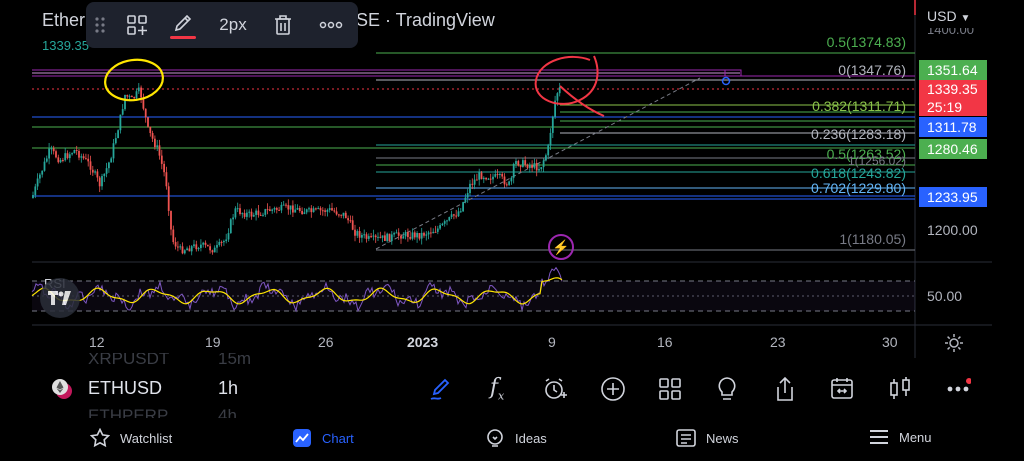 The height and width of the screenshot is (461, 1024). What do you see at coordinates (60, 298) in the screenshot?
I see `tradingview-logo` at bounding box center [60, 298].